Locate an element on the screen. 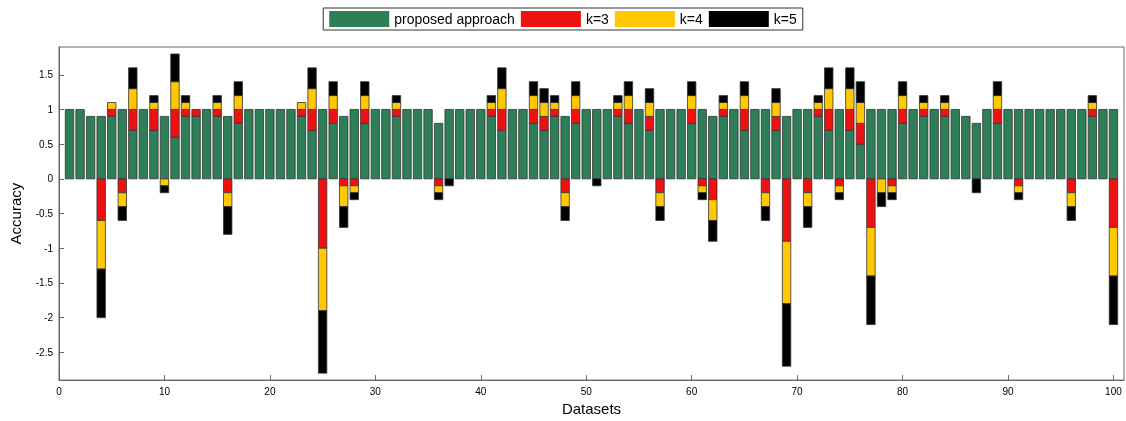 Image resolution: width=1126 pixels, height=421 pixels. x-axis-title: Datasets is located at coordinates (591, 408).